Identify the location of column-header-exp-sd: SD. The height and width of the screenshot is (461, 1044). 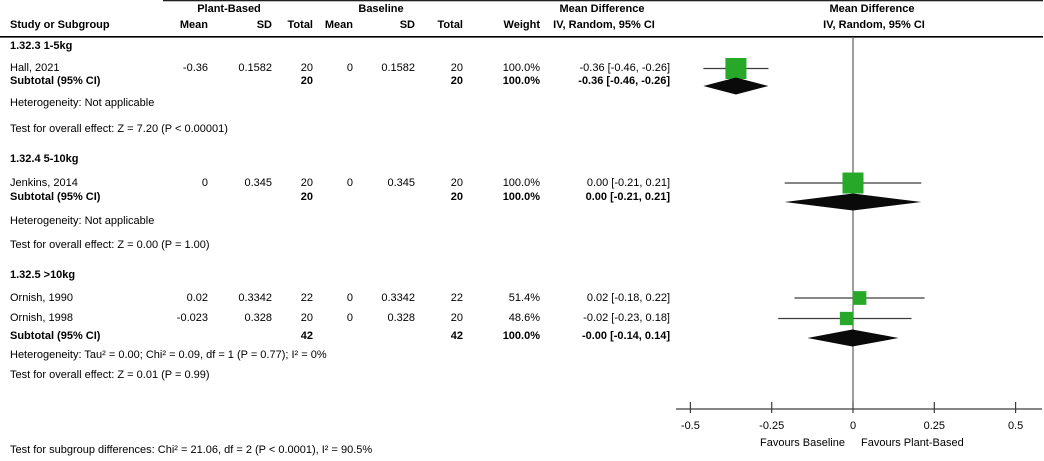
(264, 25).